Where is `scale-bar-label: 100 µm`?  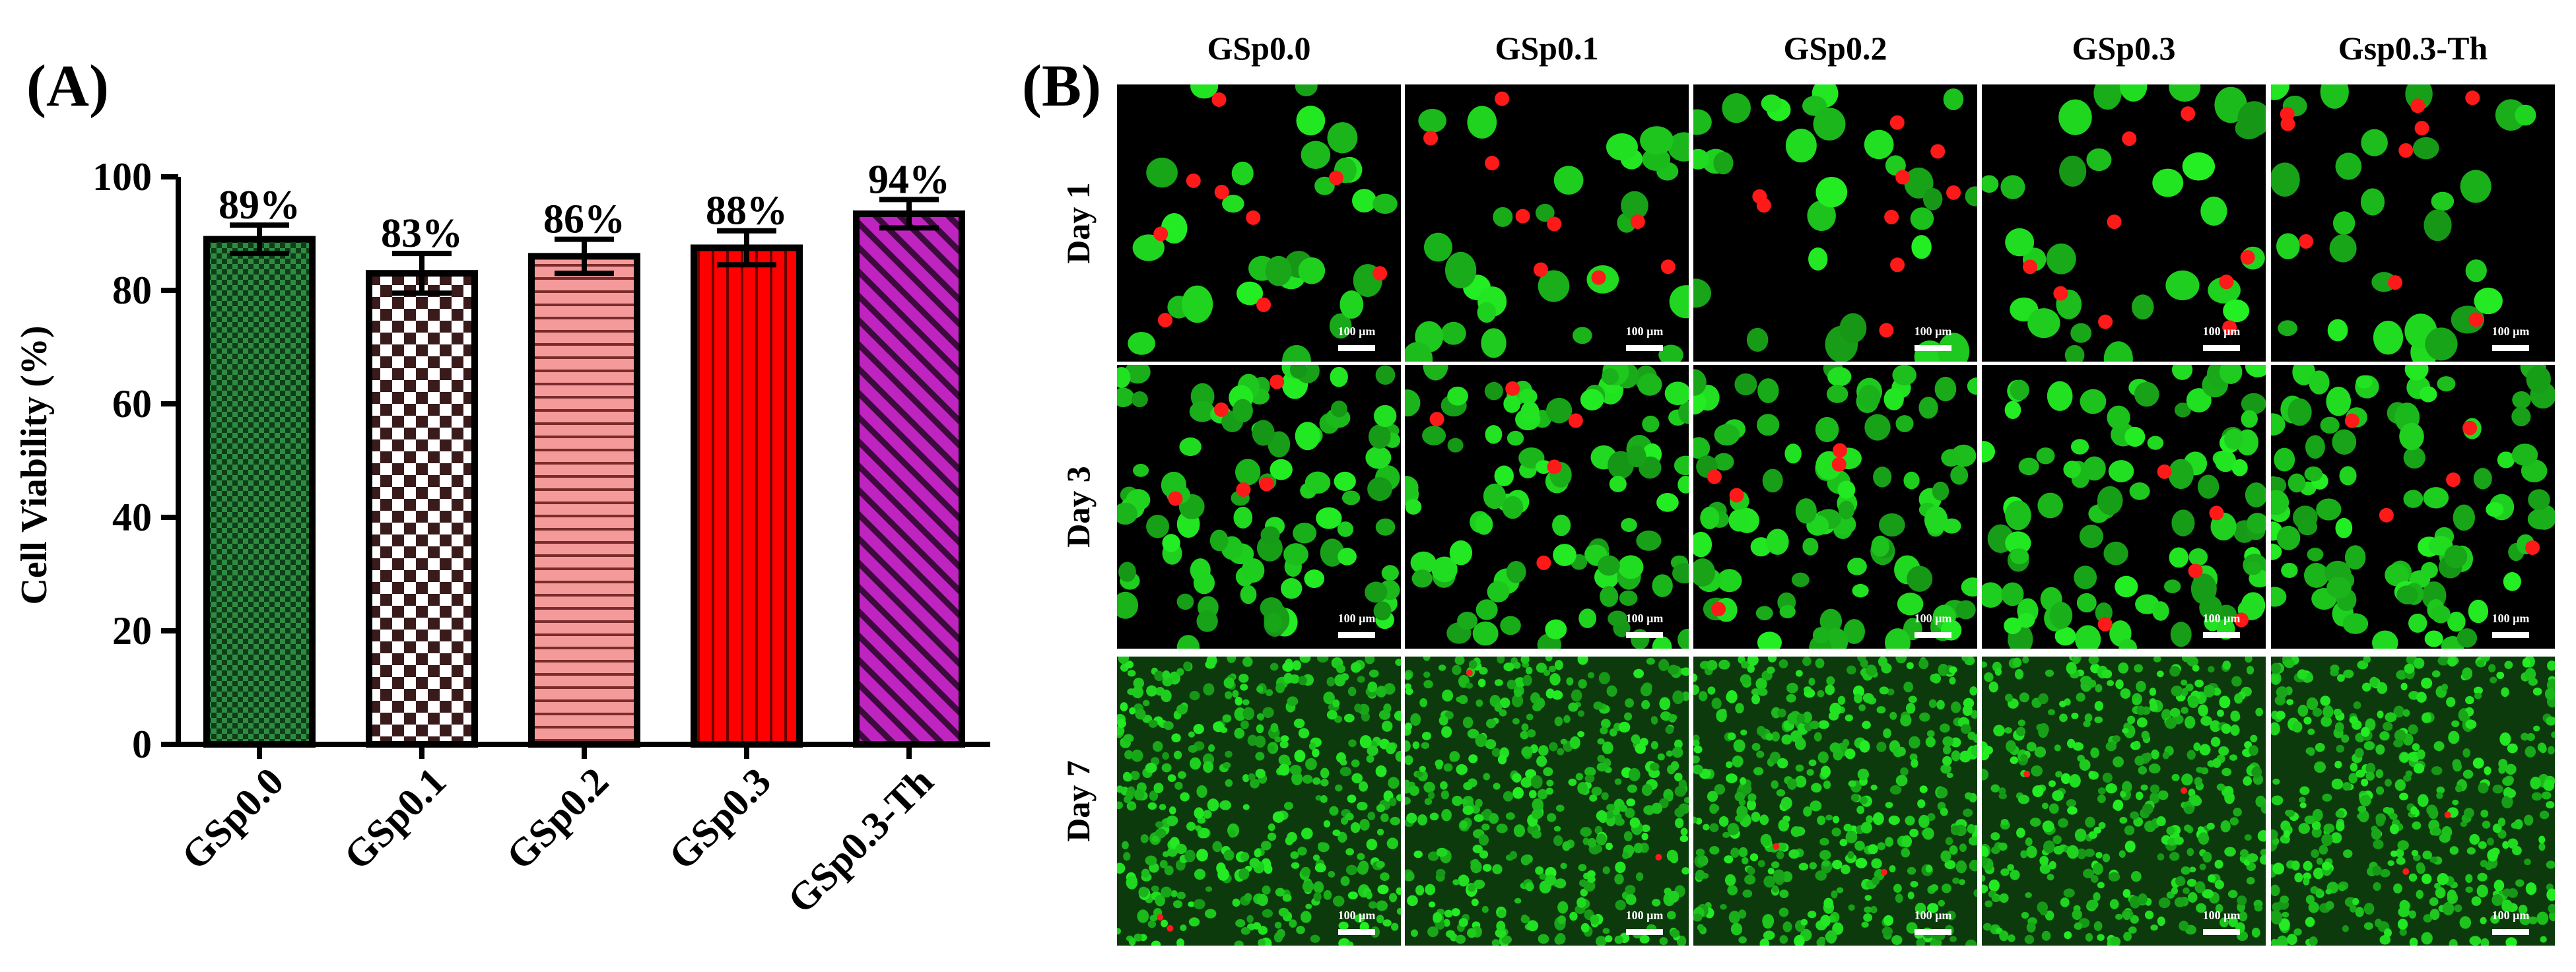 scale-bar-label: 100 µm is located at coordinates (2222, 618).